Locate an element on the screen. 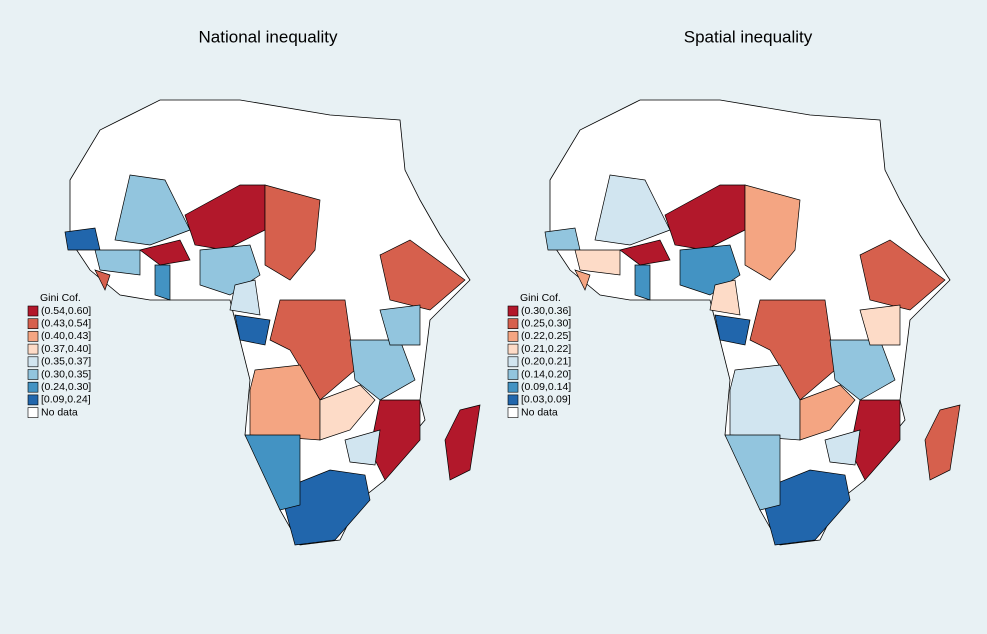 This screenshot has height=634, width=987. legend-label: (0.24,0.30] is located at coordinates (66, 387).